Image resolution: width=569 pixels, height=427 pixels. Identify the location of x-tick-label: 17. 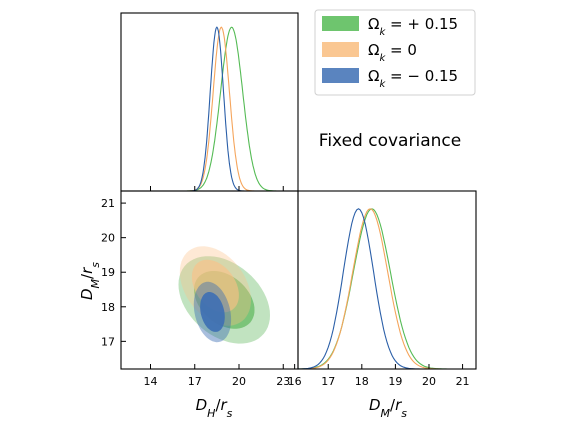
(195, 381).